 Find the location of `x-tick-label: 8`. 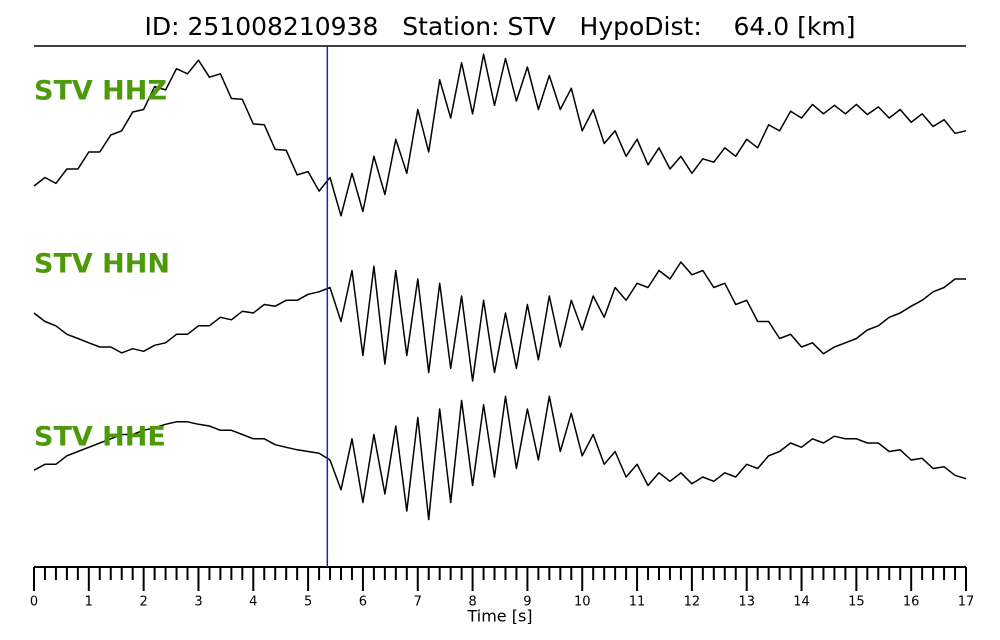

x-tick-label: 8 is located at coordinates (472, 602).